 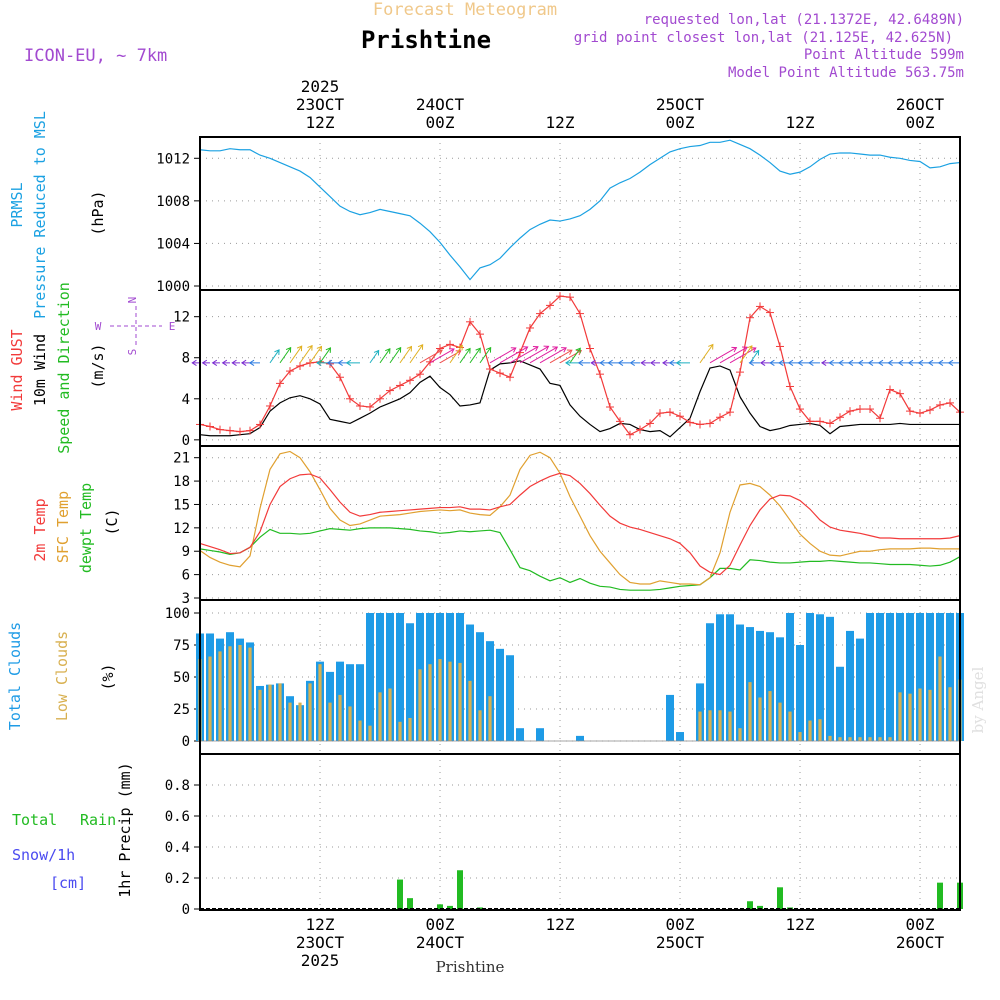 I want to click on top-time-label: 26OCT, so click(x=920, y=104).